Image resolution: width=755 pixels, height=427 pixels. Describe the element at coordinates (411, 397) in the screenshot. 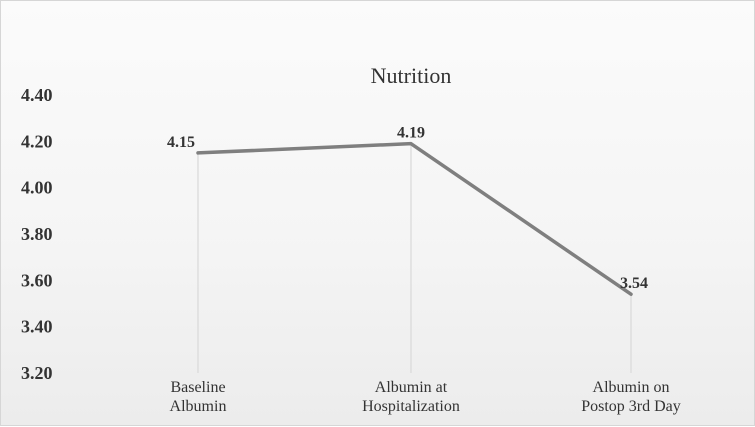

I see `x-category-label: Albumin at Hospitalization` at that location.